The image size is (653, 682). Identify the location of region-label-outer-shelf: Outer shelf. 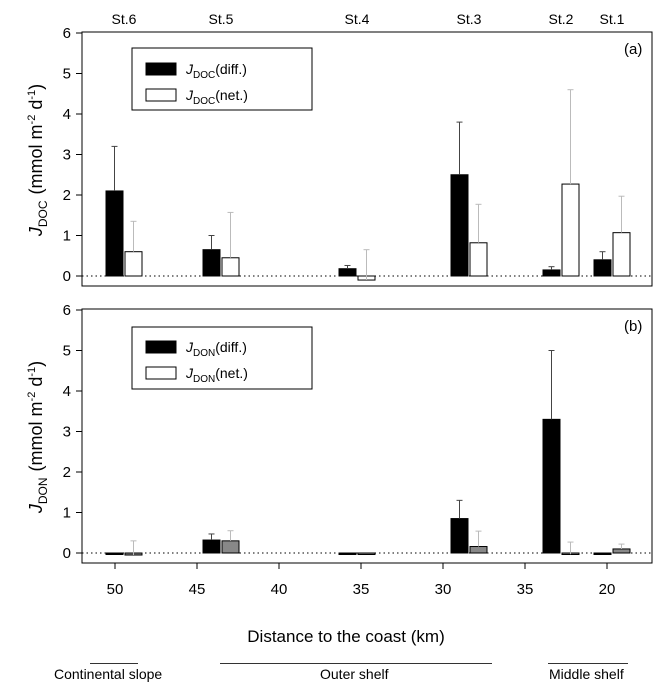
(354, 674).